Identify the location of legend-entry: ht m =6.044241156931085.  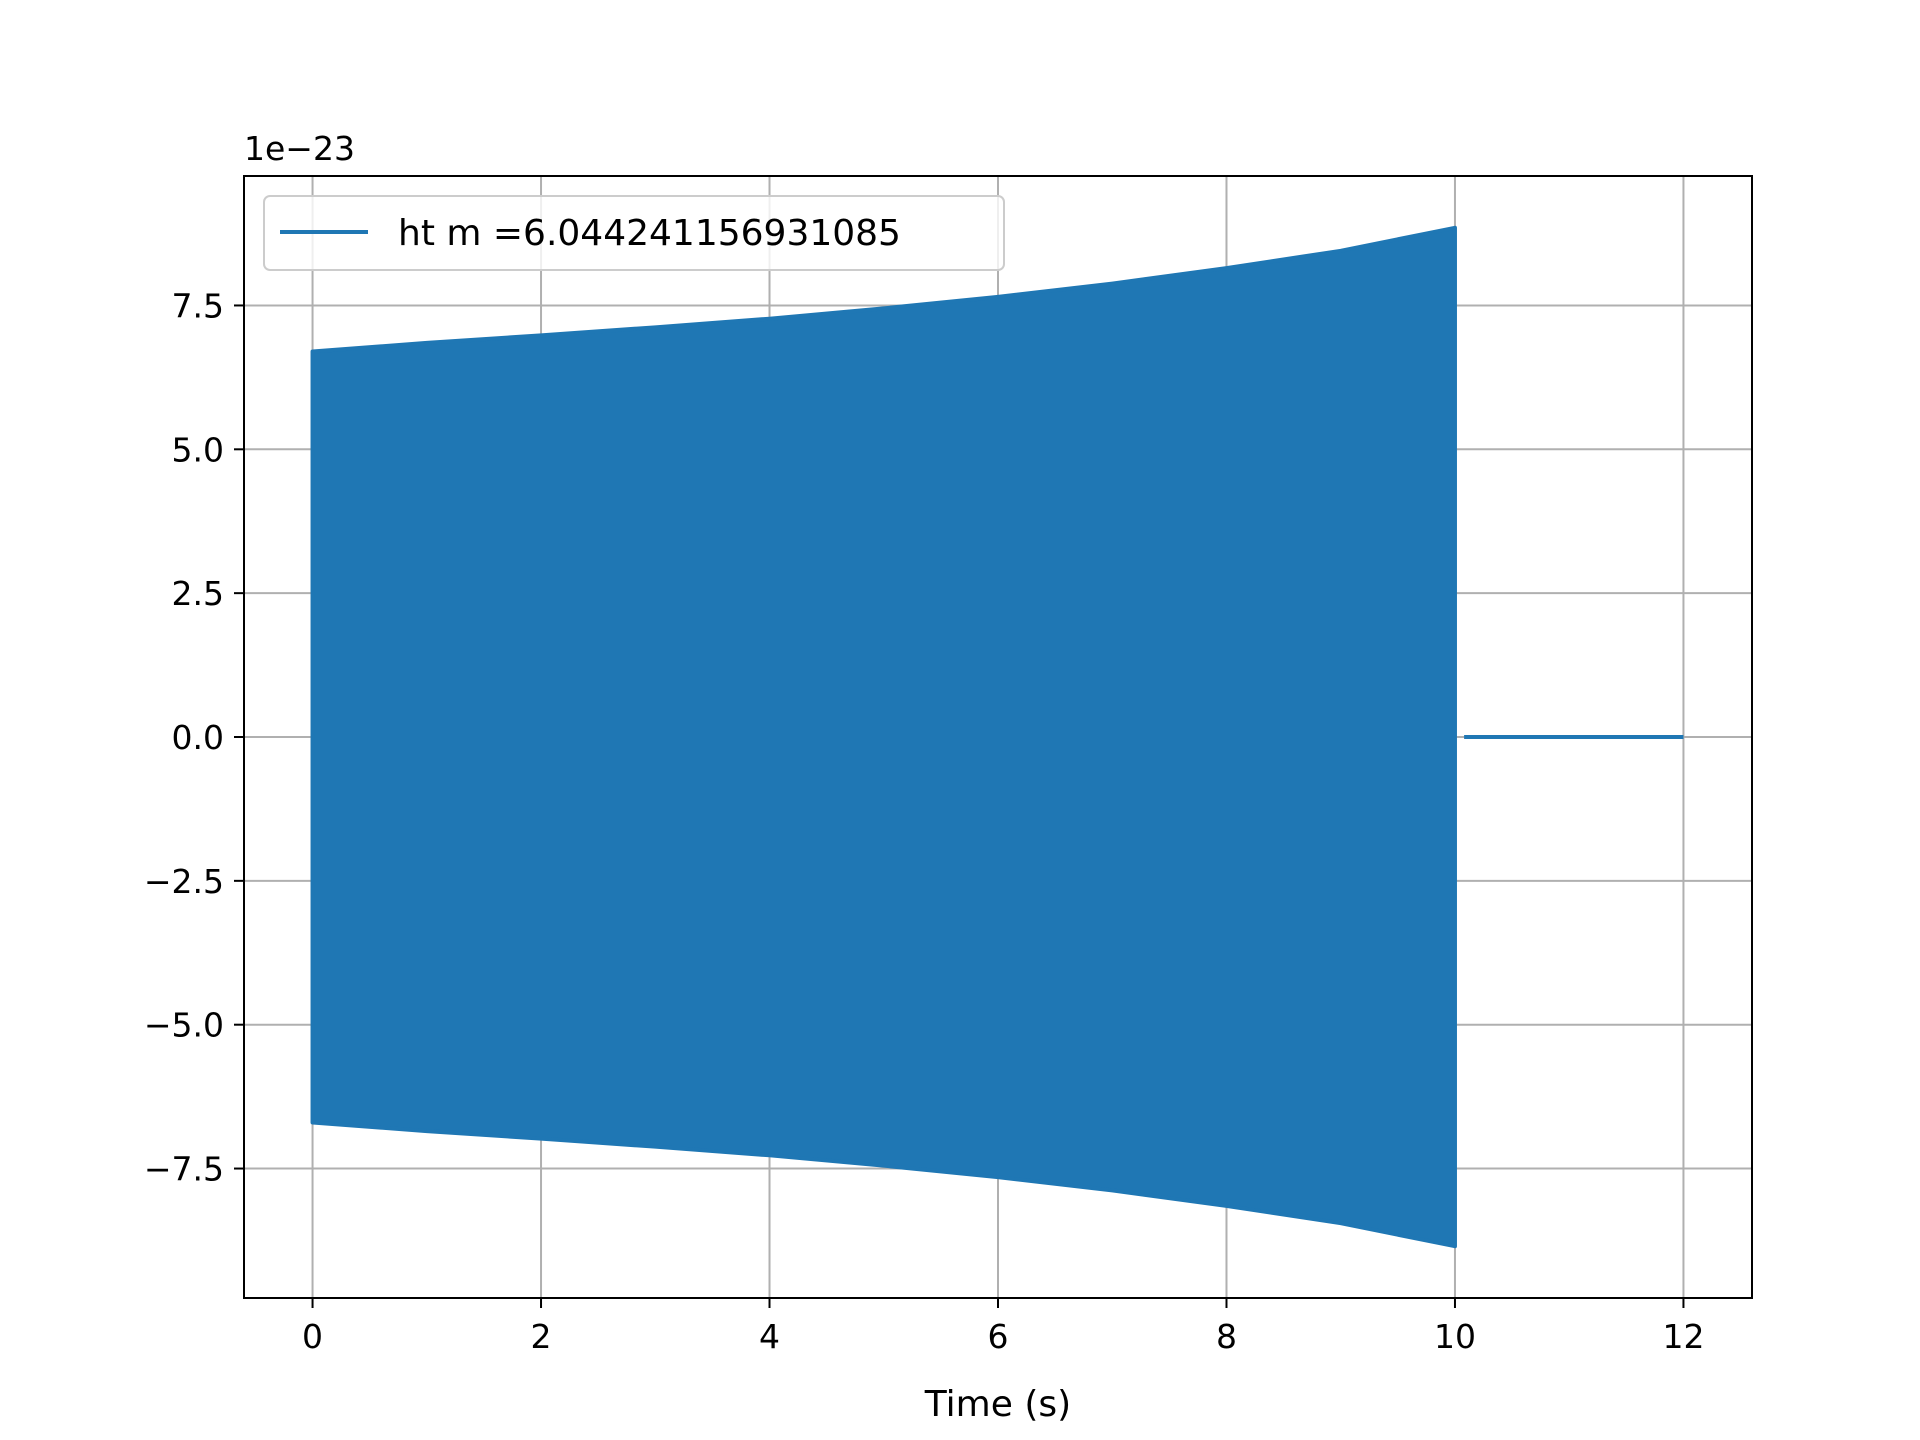
(649, 233).